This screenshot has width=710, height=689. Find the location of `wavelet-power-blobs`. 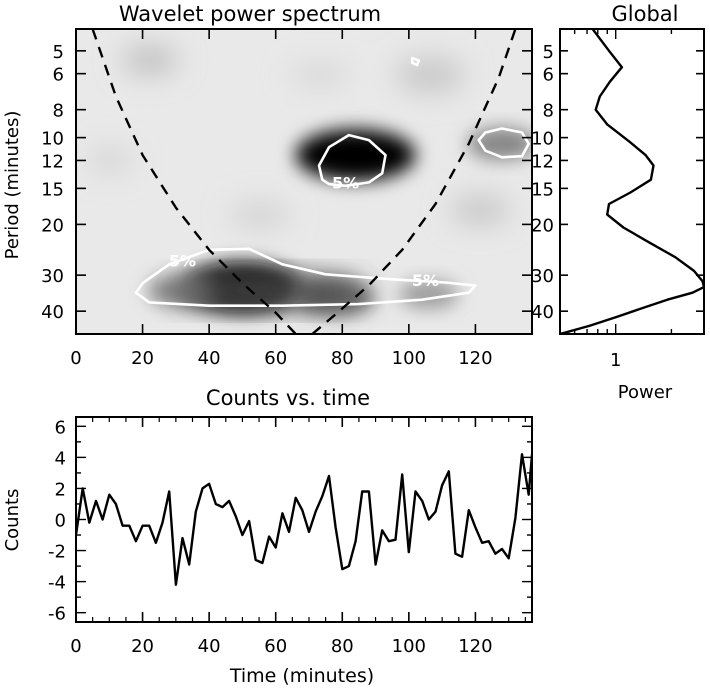

wavelet-power-blobs is located at coordinates (339, 221).